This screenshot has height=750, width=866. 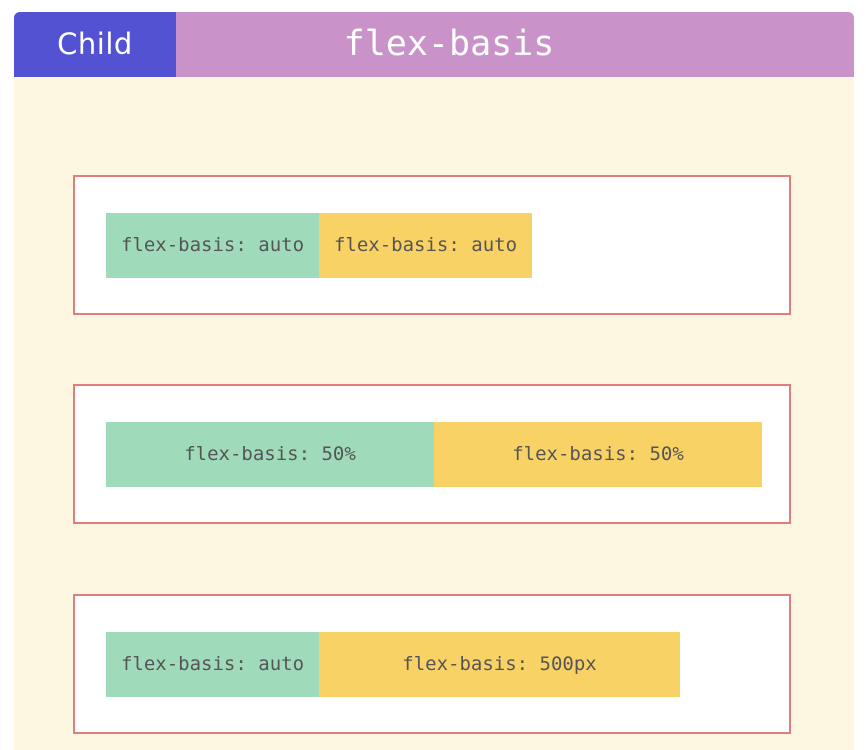 I want to click on flex-item-green: flex-basis: 50%, so click(x=270, y=454).